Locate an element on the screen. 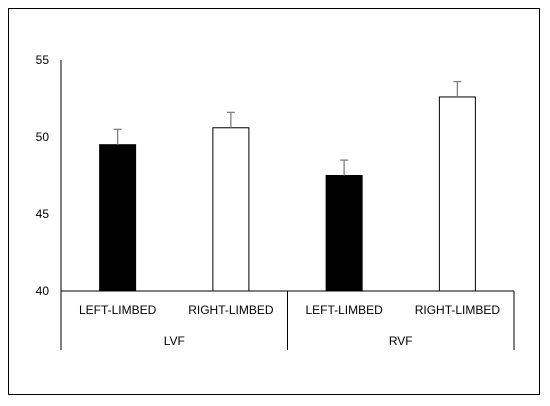 The width and height of the screenshot is (550, 406). group-label: RVF is located at coordinates (401, 341).